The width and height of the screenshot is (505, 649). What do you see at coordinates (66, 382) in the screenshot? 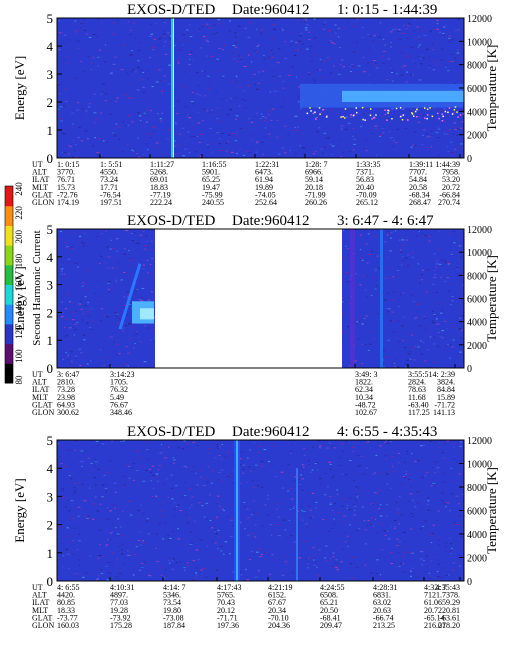
I see `orbit-value: 2810.` at bounding box center [66, 382].